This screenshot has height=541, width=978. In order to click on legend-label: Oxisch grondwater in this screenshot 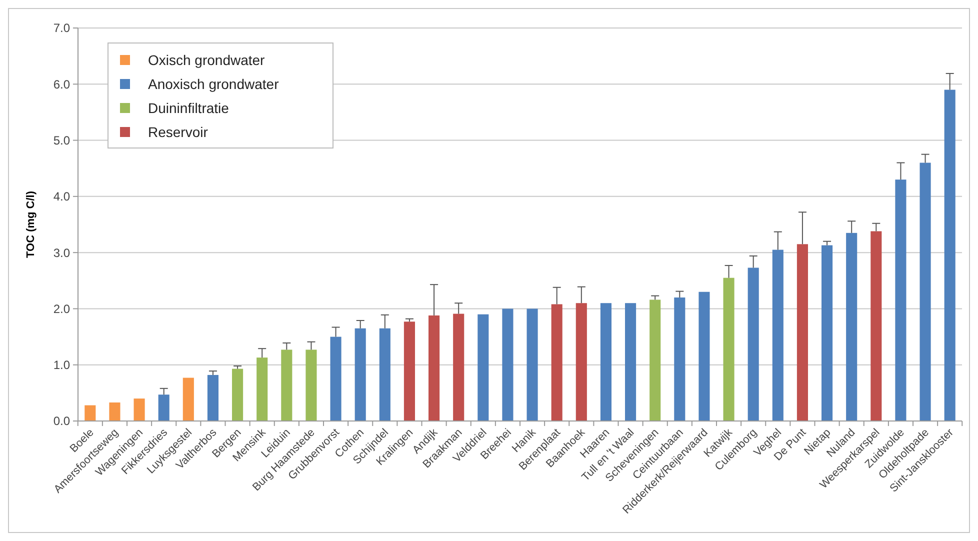, I will do `click(207, 60)`.